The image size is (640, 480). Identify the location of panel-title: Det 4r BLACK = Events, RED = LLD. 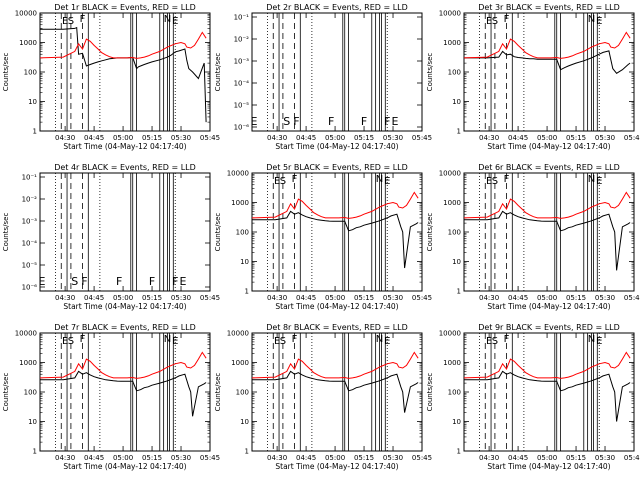
(125, 167).